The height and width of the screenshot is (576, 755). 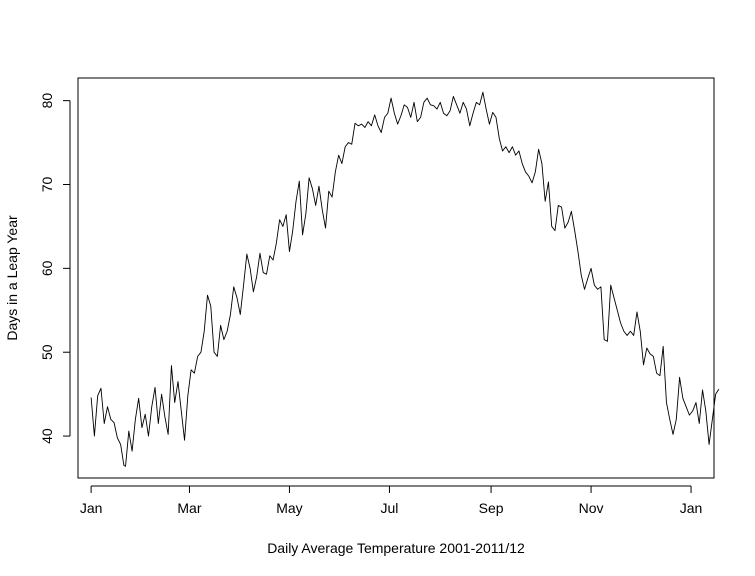 I want to click on x-tick-label: May, so click(x=289, y=508).